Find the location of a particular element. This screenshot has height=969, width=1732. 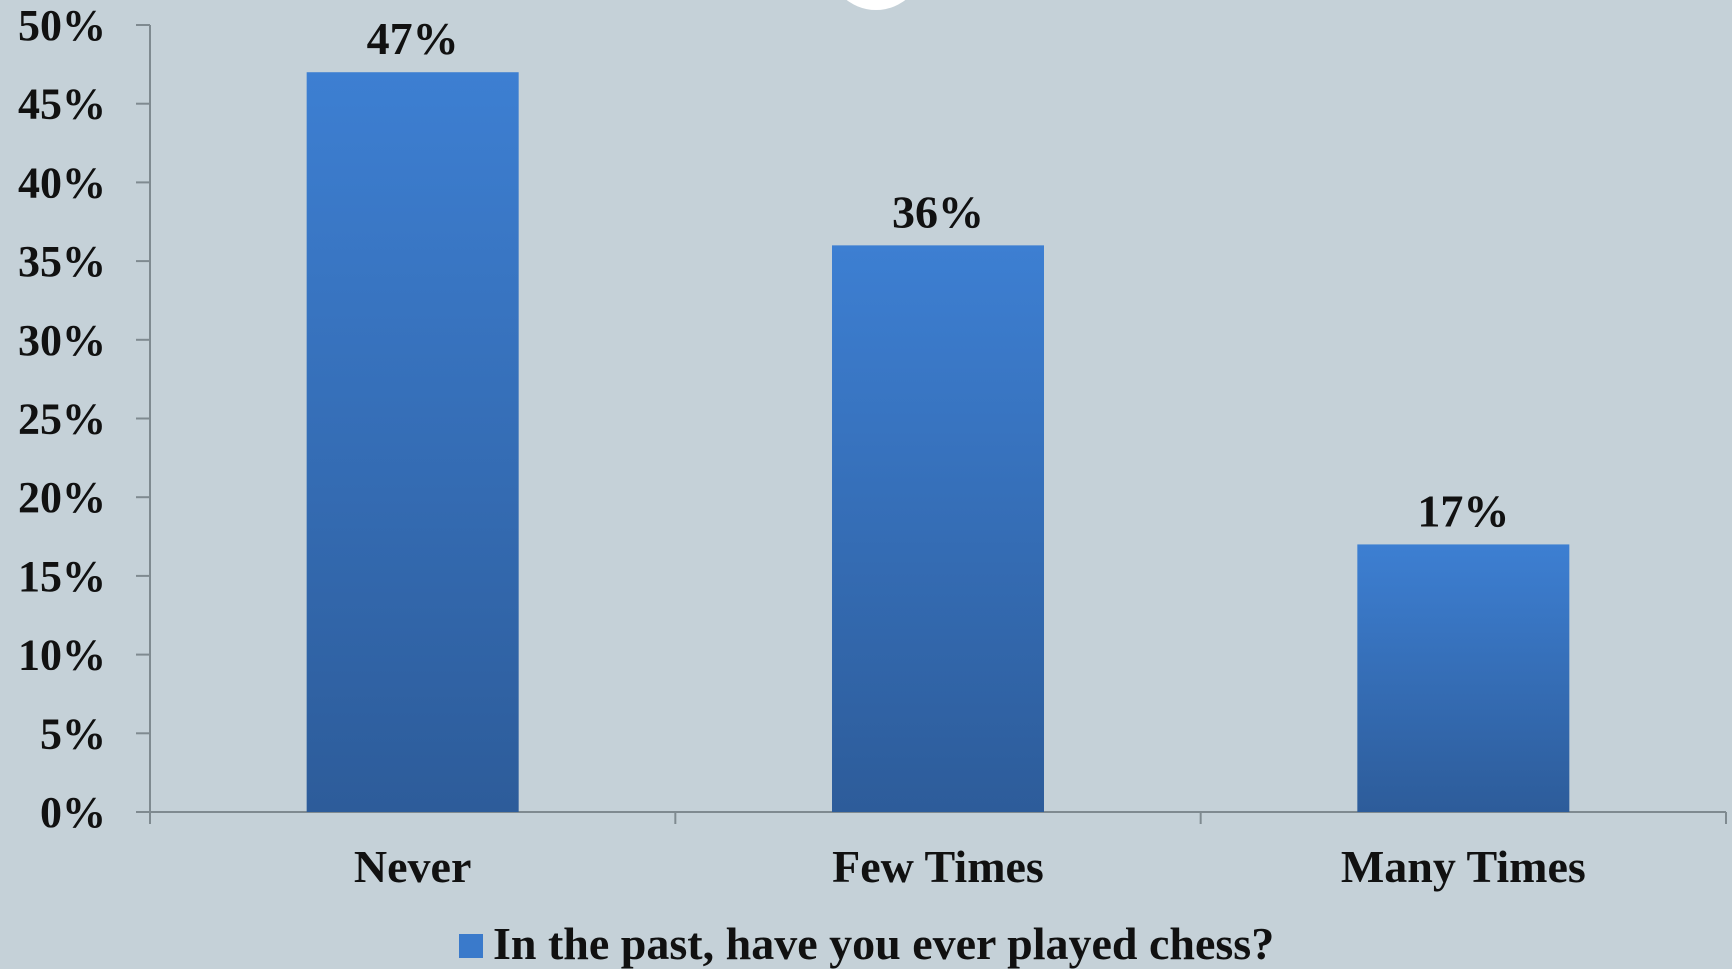

y-tick-label: 25% is located at coordinates (62, 419).